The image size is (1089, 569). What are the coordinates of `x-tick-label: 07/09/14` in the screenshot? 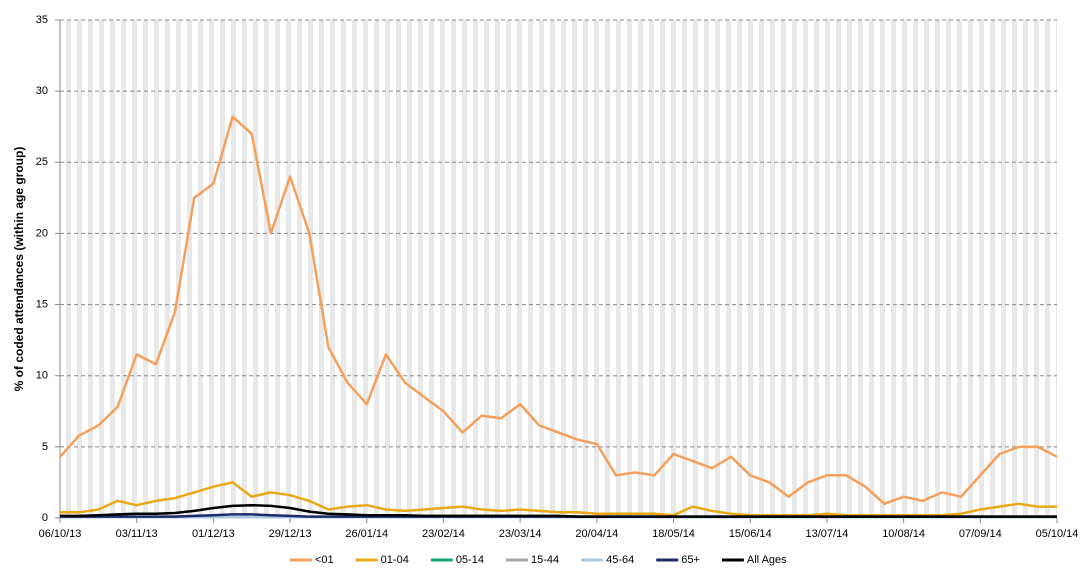 It's located at (980, 534).